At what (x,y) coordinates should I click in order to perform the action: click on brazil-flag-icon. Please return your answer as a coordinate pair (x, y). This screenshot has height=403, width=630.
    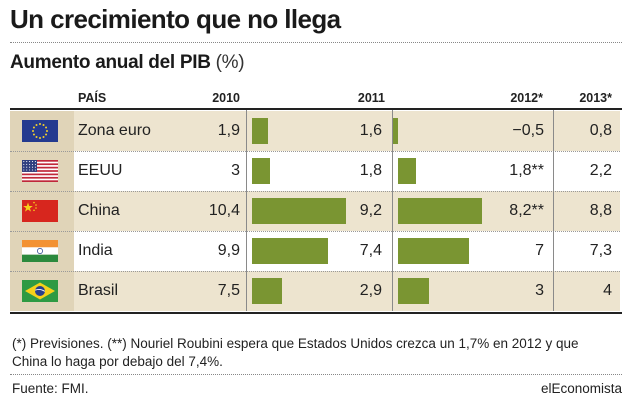
    Looking at the image, I should click on (40, 291).